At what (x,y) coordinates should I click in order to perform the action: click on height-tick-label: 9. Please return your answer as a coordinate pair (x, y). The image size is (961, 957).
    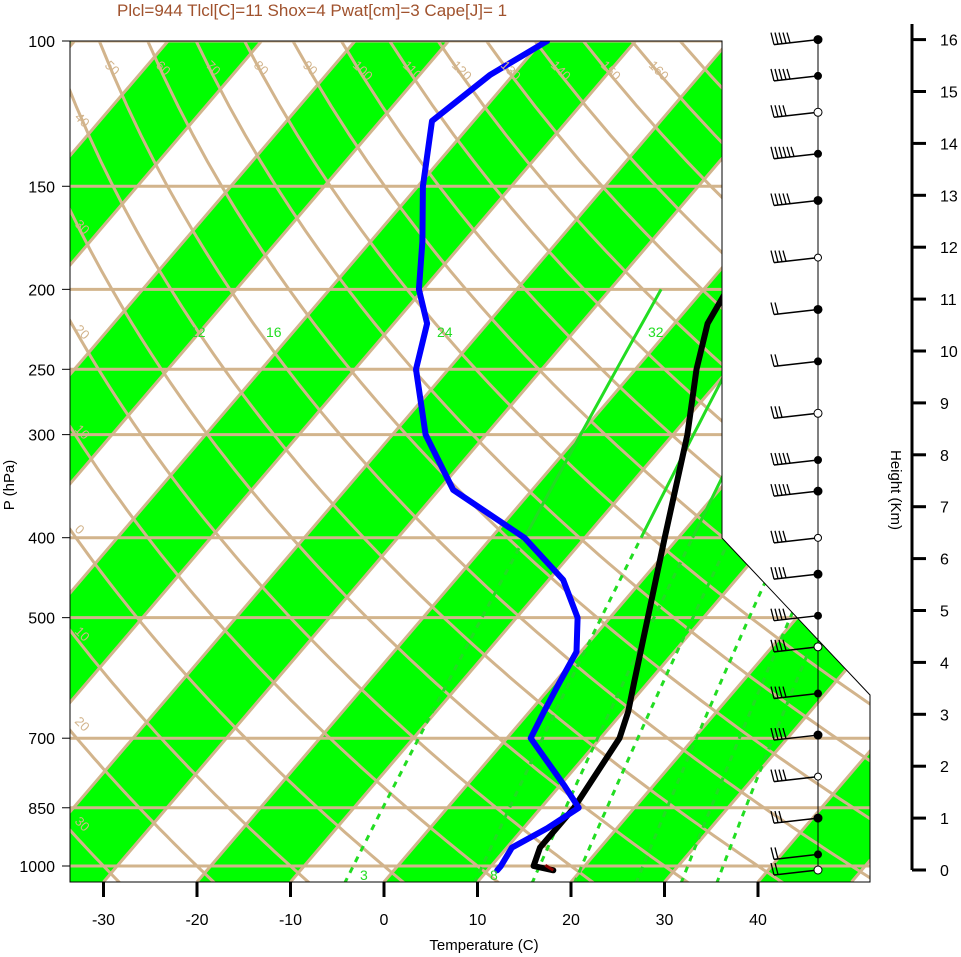
    Looking at the image, I should click on (944, 404).